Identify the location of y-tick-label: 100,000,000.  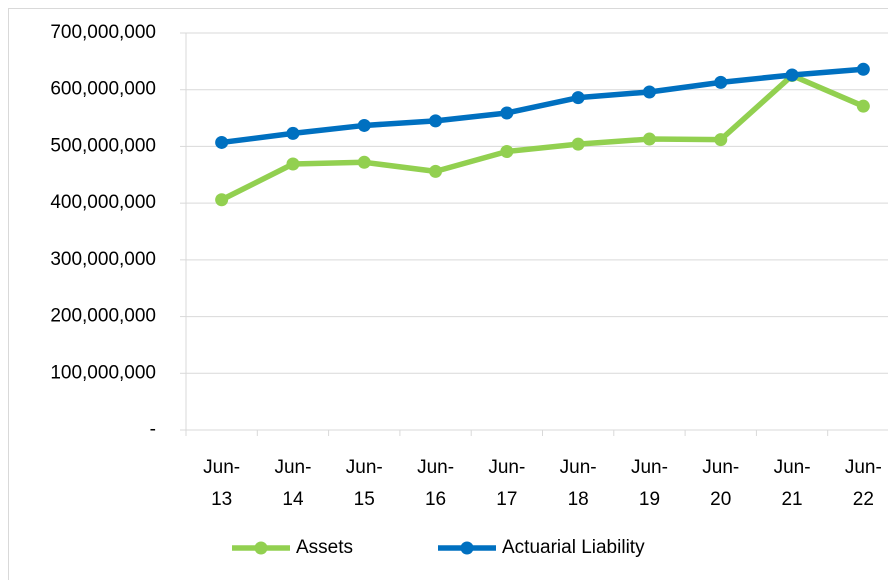
(103, 372).